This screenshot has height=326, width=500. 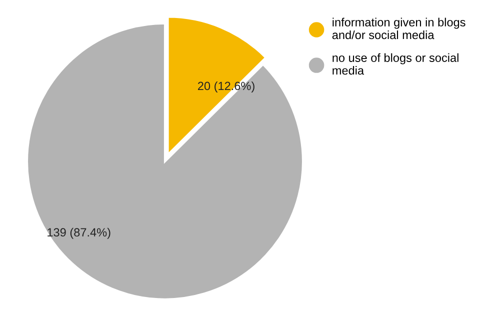 What do you see at coordinates (395, 64) in the screenshot?
I see `legend-label: no use of blogs or social media` at bounding box center [395, 64].